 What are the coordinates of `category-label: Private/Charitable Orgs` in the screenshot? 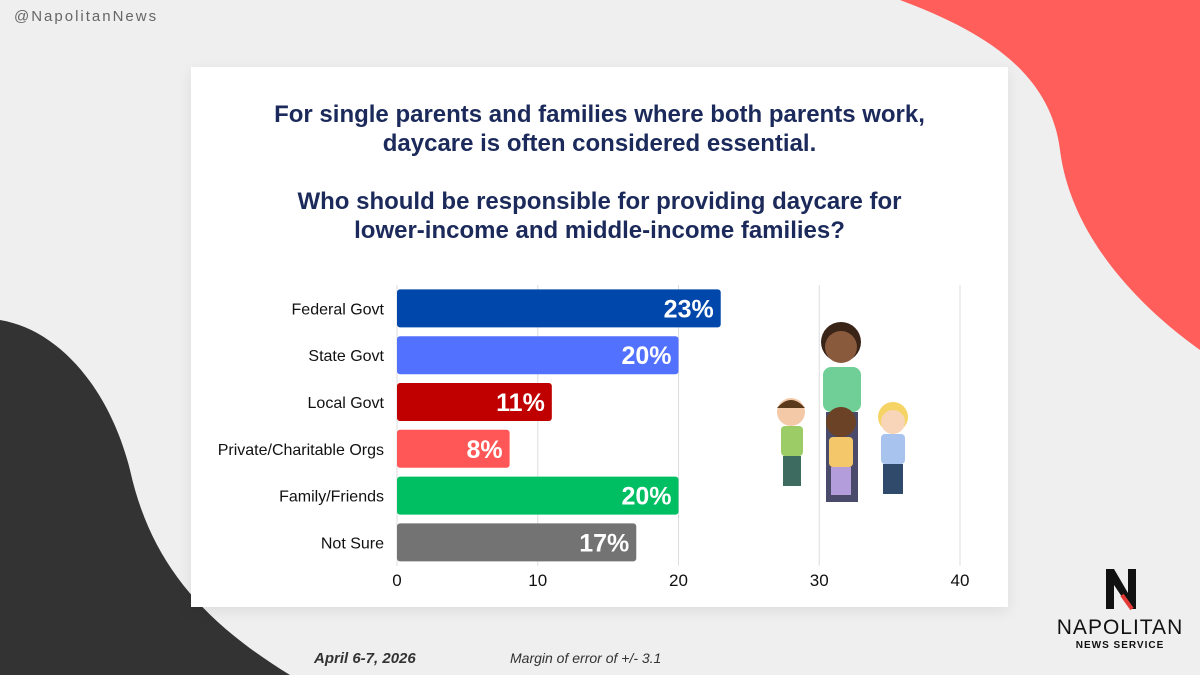 It's located at (301, 450).